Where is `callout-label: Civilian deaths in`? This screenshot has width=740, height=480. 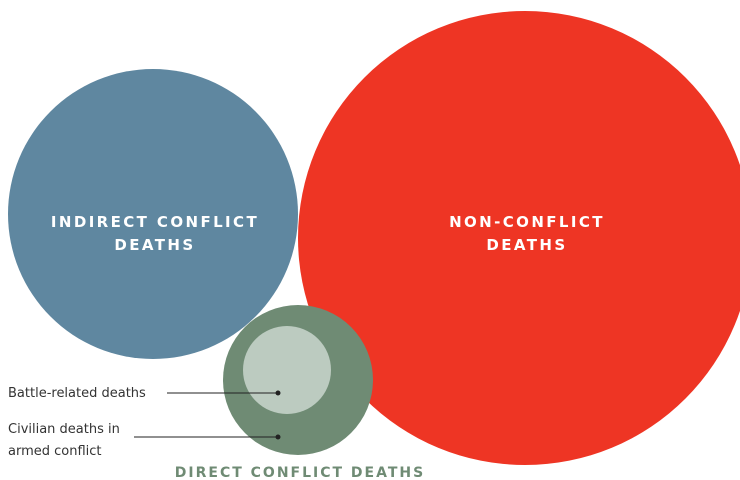 callout-label: Civilian deaths in is located at coordinates (64, 429).